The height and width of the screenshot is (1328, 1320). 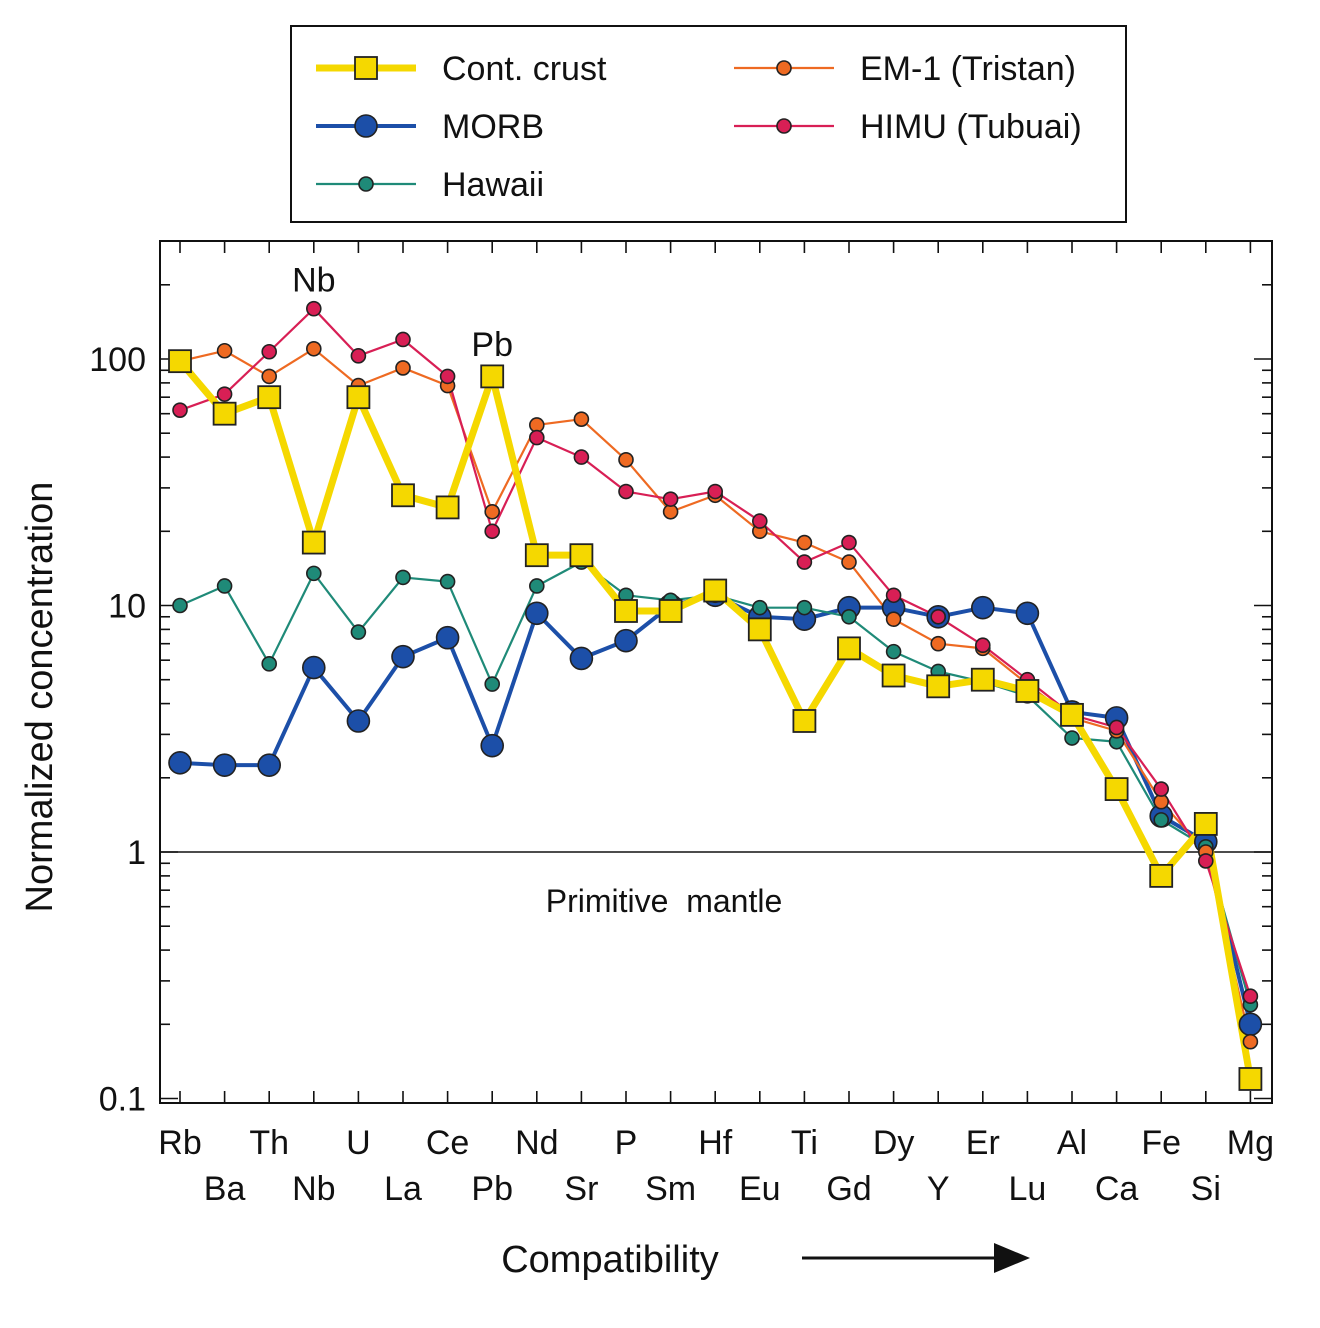 What do you see at coordinates (447, 1143) in the screenshot?
I see `x-tick-label: Ce` at bounding box center [447, 1143].